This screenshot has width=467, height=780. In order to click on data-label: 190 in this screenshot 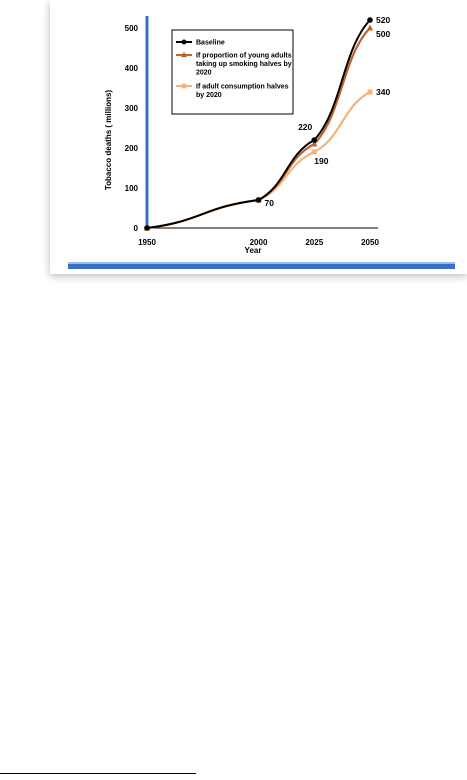, I will do `click(321, 161)`.